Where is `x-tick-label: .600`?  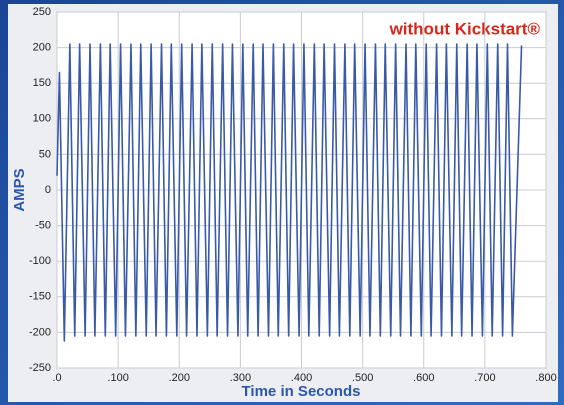 x-tick-label: .600 is located at coordinates (423, 378).